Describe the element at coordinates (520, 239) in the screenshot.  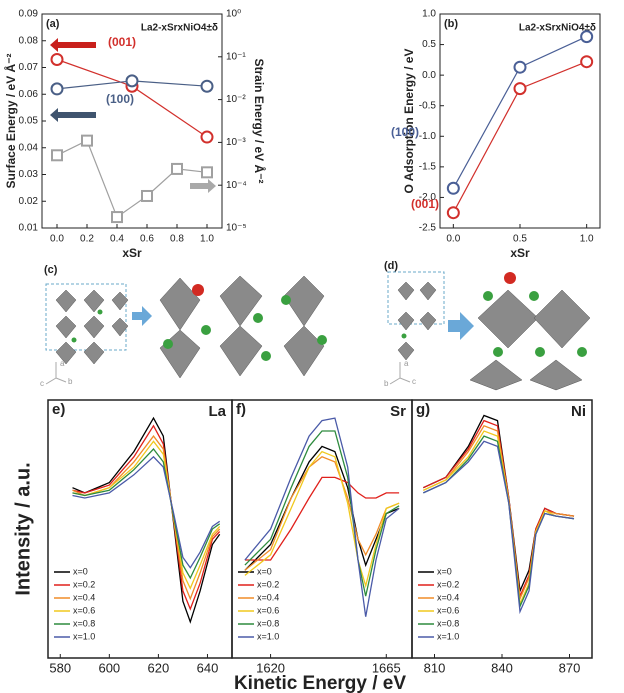
I see `x-tick-label: 0.5` at that location.